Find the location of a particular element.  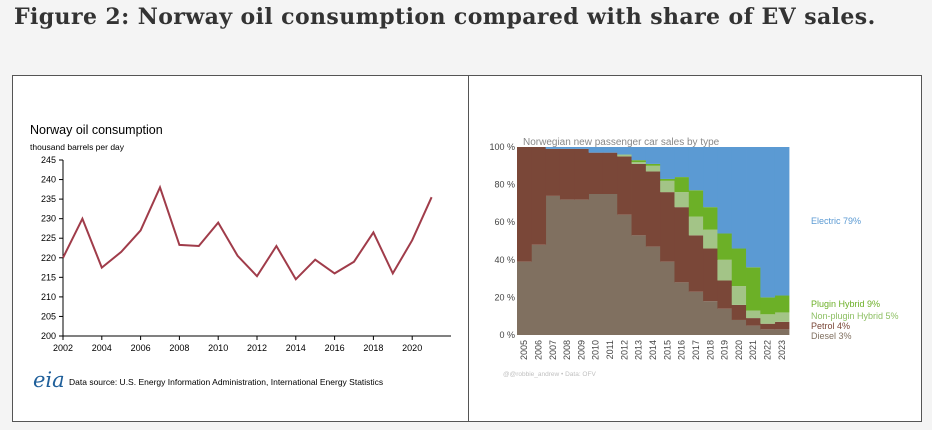

sales-y-tick-label: 100 % is located at coordinates (502, 147).